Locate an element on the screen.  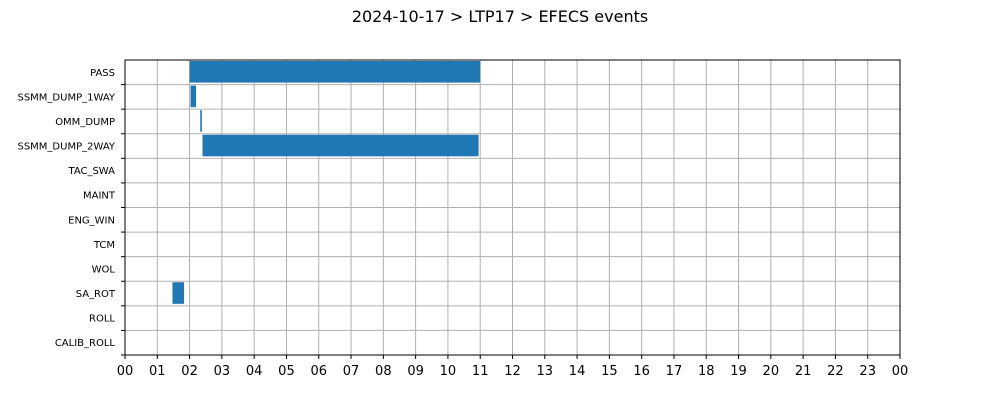
event-bar-sa-rot is located at coordinates (178, 293).